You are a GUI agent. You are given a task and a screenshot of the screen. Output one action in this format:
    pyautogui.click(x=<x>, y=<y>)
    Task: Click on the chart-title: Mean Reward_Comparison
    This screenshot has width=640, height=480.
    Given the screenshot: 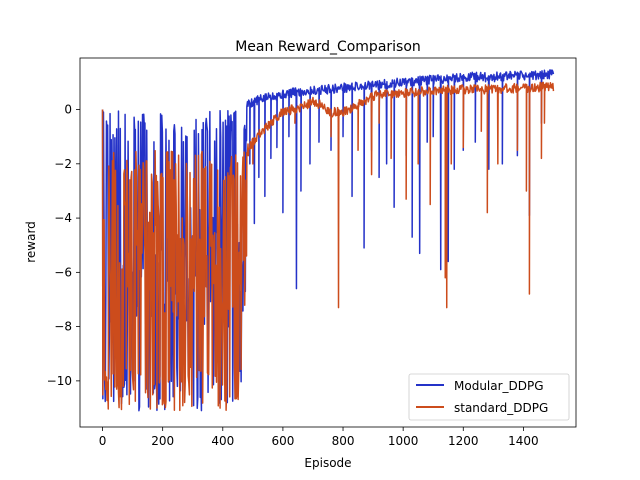 What is the action you would take?
    pyautogui.click(x=328, y=47)
    